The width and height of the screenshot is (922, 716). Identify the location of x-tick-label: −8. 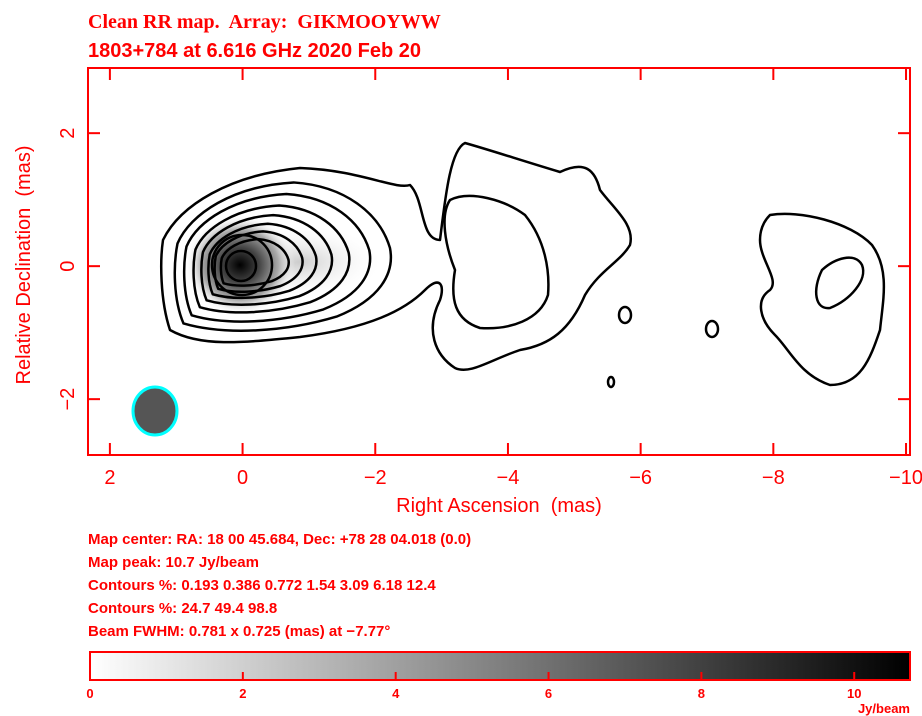
(773, 478).